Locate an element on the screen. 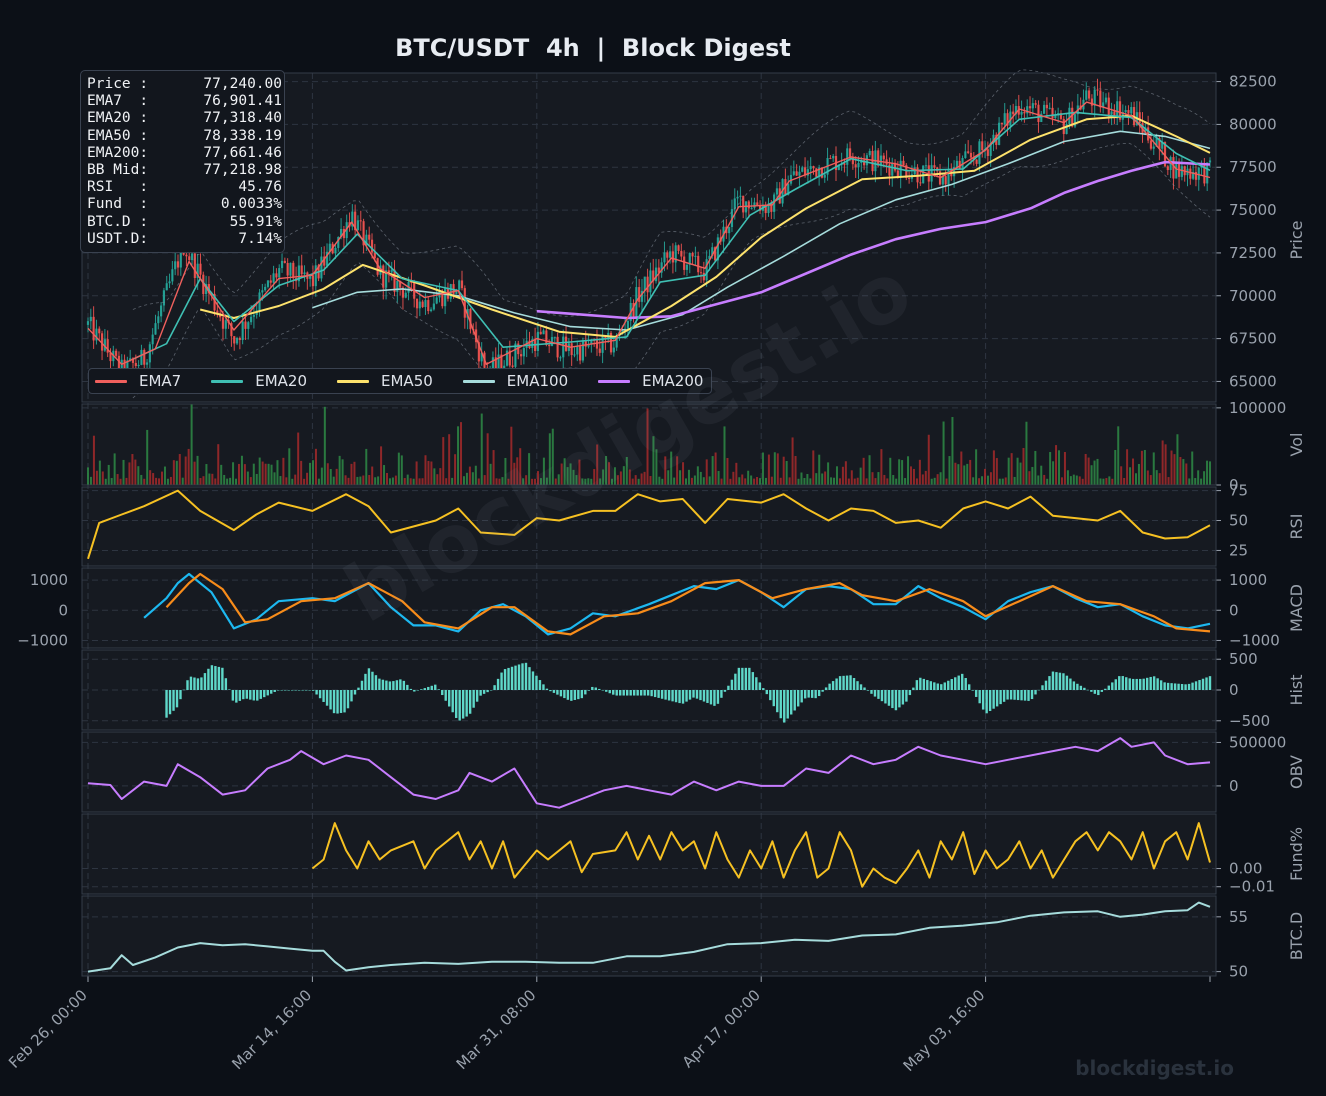 The image size is (1326, 1096). panel-border-rsi is located at coordinates (649, 526).